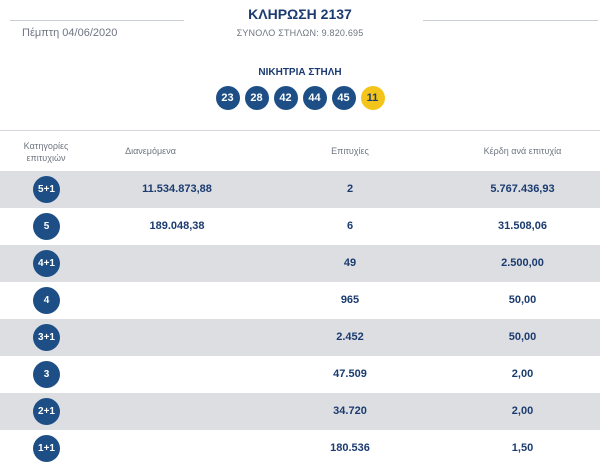 This screenshot has width=600, height=467. Describe the element at coordinates (300, 374) in the screenshot. I see `table-row: 3 47.509 2,00` at that location.